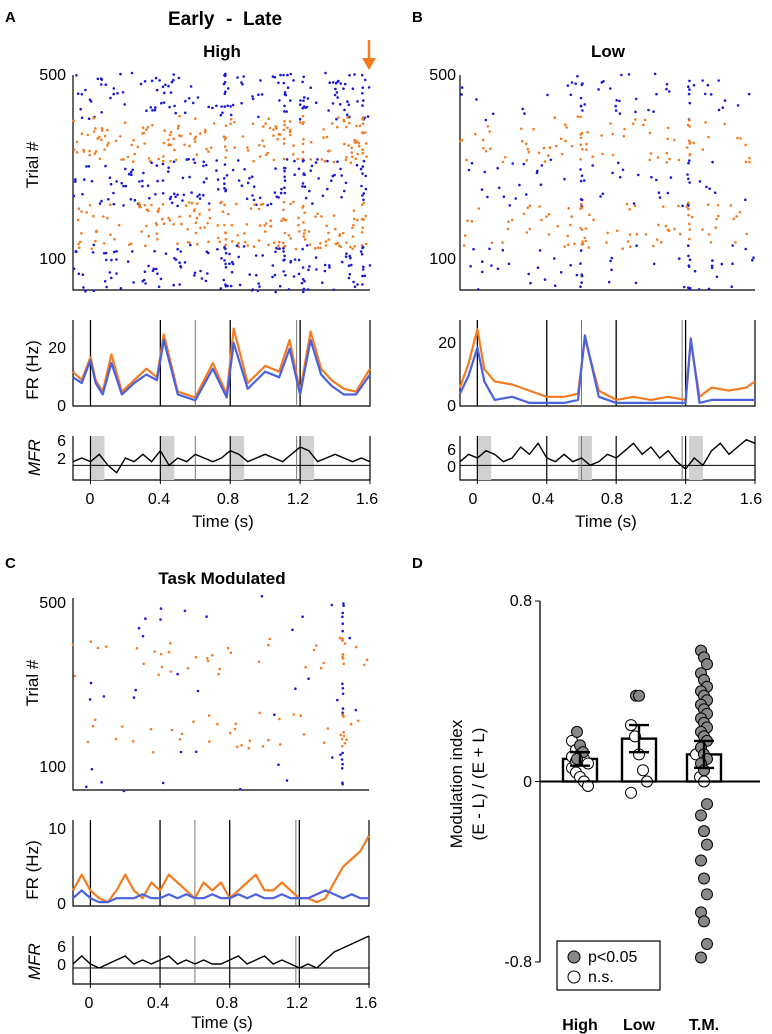 This screenshot has height=1034, width=772. Describe the element at coordinates (704, 921) in the screenshot. I see `d-point-filled-T.M.` at that location.